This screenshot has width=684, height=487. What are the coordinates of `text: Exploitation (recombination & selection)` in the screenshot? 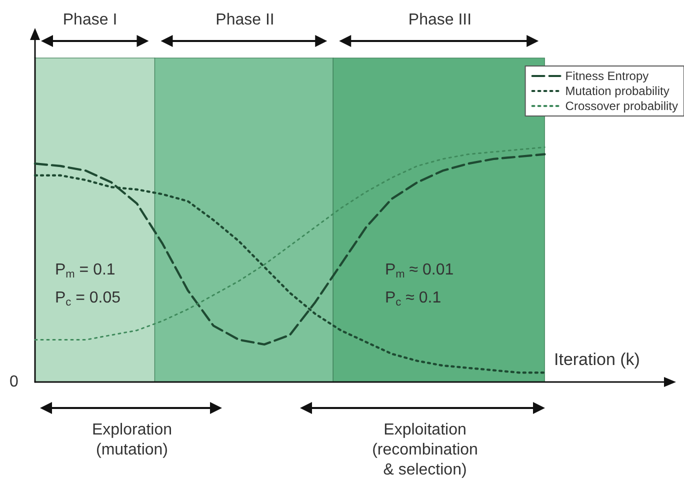 It's located at (425, 450).